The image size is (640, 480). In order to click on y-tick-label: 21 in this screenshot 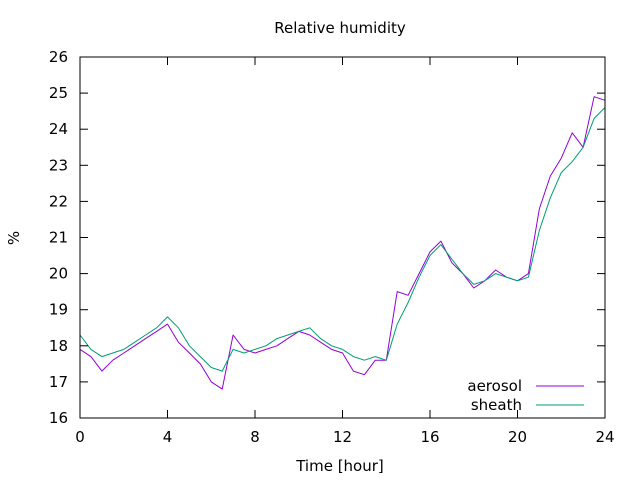, I will do `click(58, 238)`.